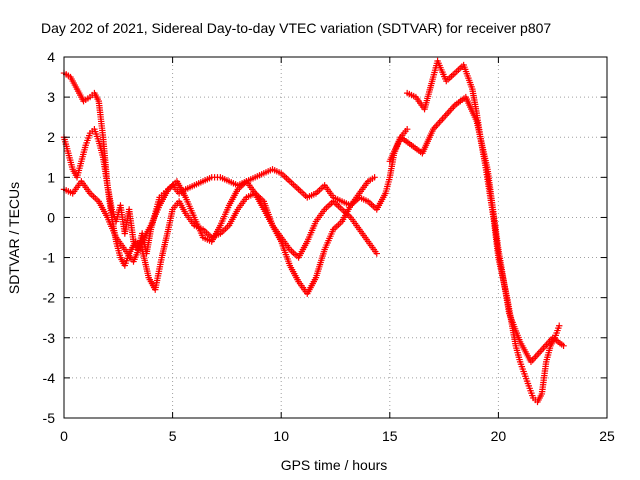  Describe the element at coordinates (334, 465) in the screenshot. I see `x-axis-label: GPS time / hours` at that location.